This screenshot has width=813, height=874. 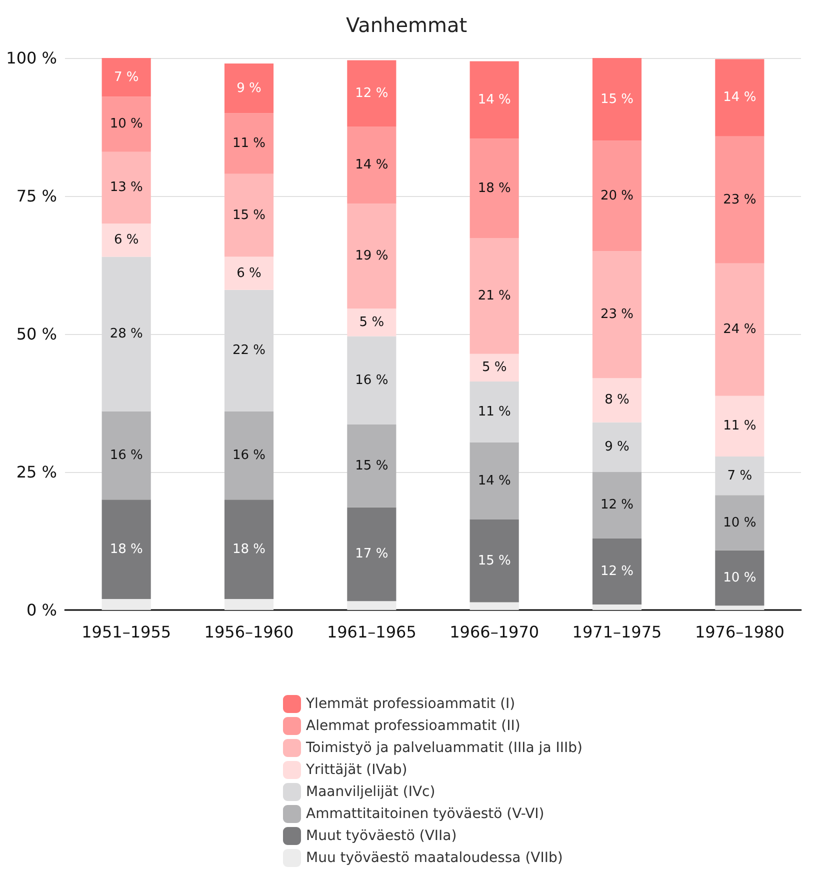 What do you see at coordinates (443, 748) in the screenshot?
I see `legend-label: Toimistyö ja palveluammatit (IIIa ja IIIb)` at bounding box center [443, 748].